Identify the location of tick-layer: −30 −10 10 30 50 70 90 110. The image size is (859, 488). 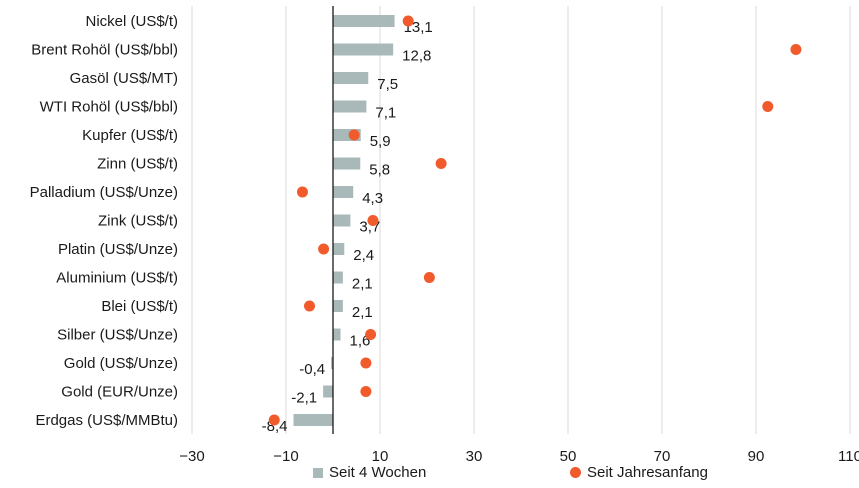
(519, 456).